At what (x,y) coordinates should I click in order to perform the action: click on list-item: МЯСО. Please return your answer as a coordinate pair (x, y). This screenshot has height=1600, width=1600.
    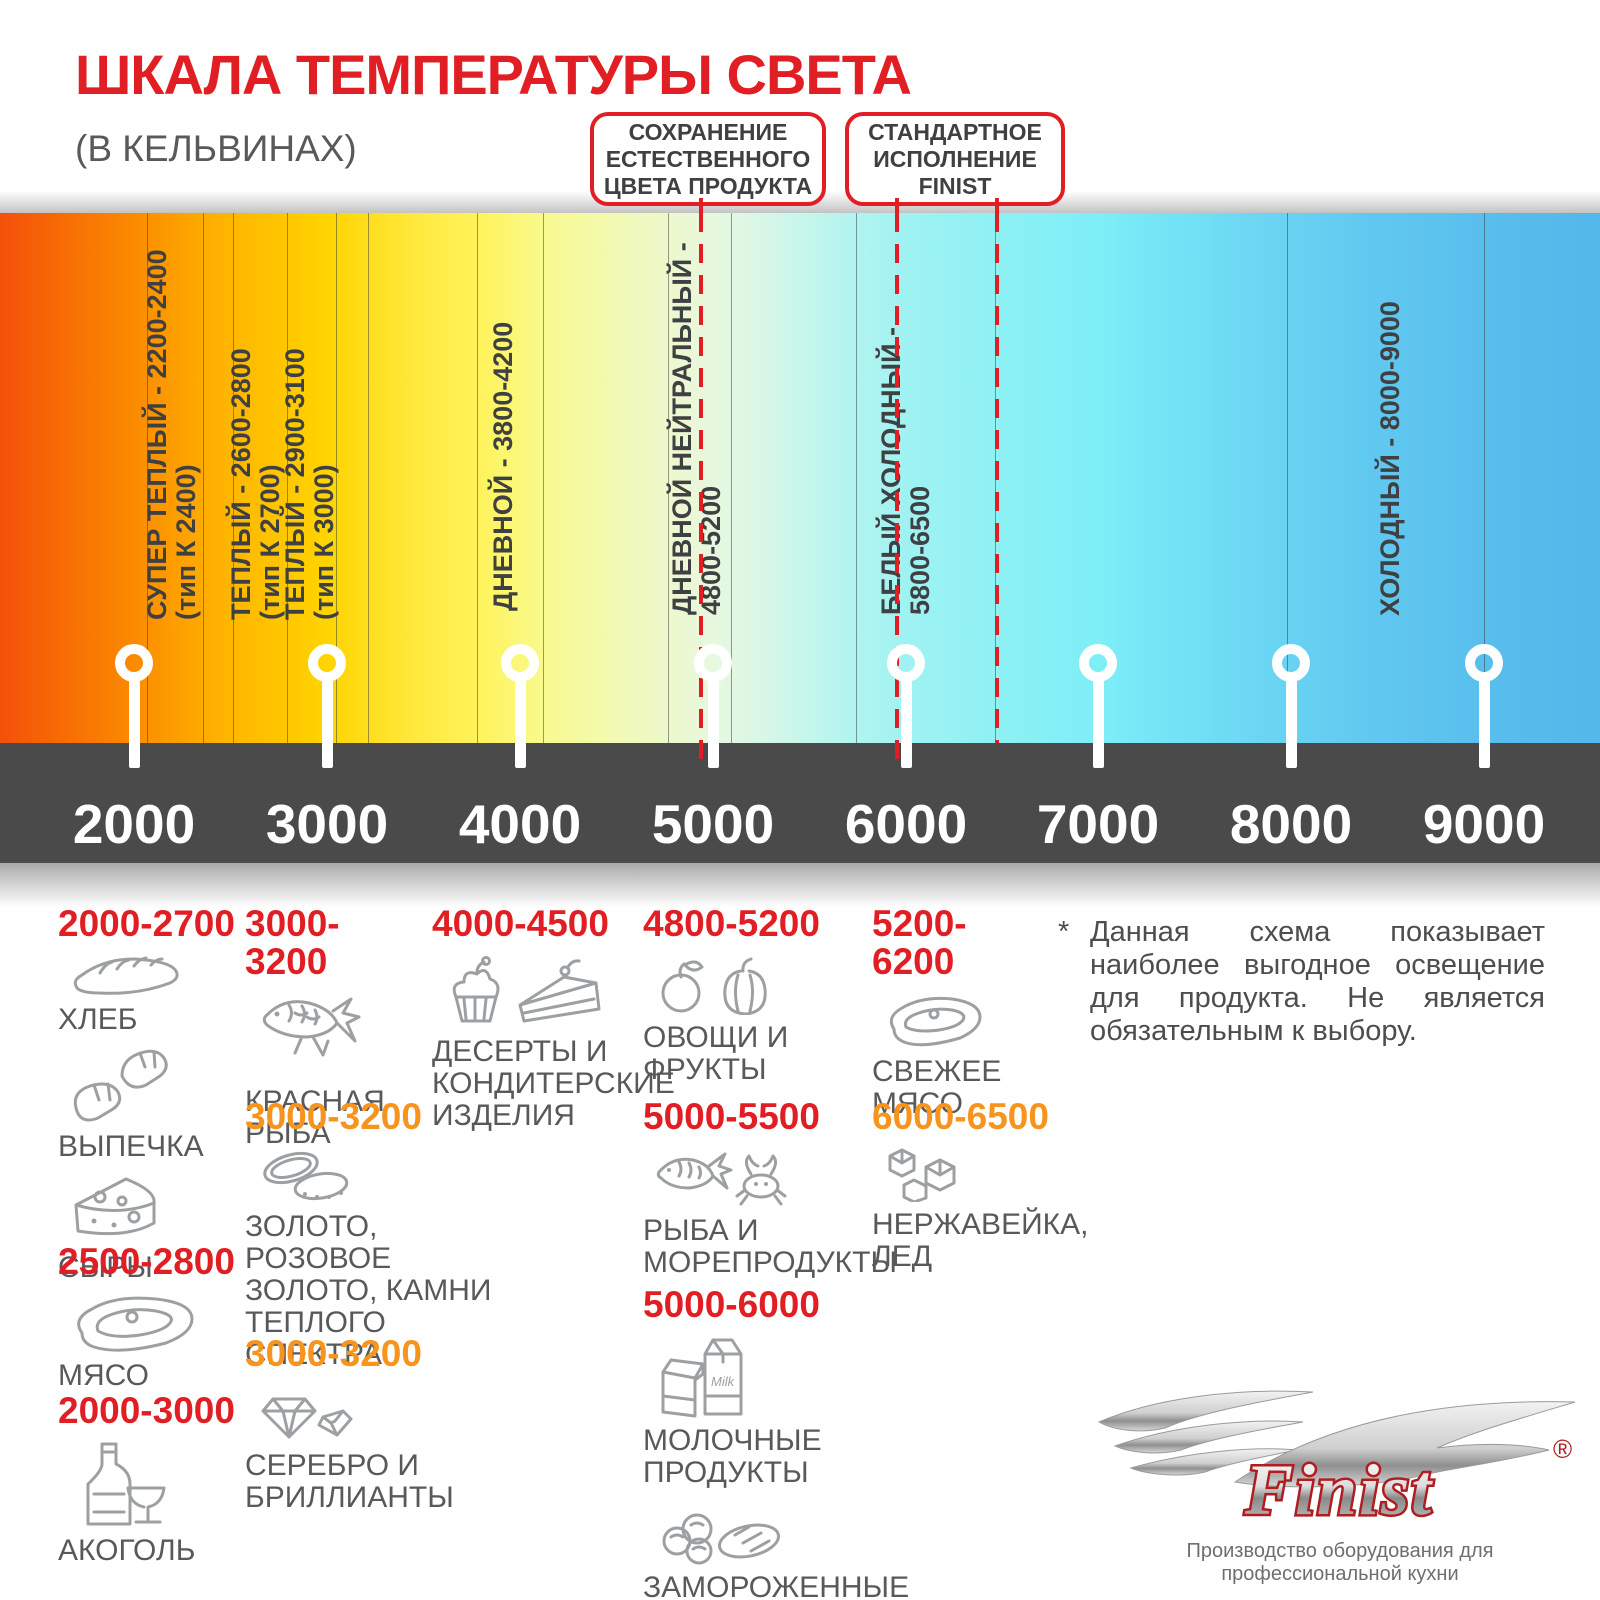
    Looking at the image, I should click on (150, 1341).